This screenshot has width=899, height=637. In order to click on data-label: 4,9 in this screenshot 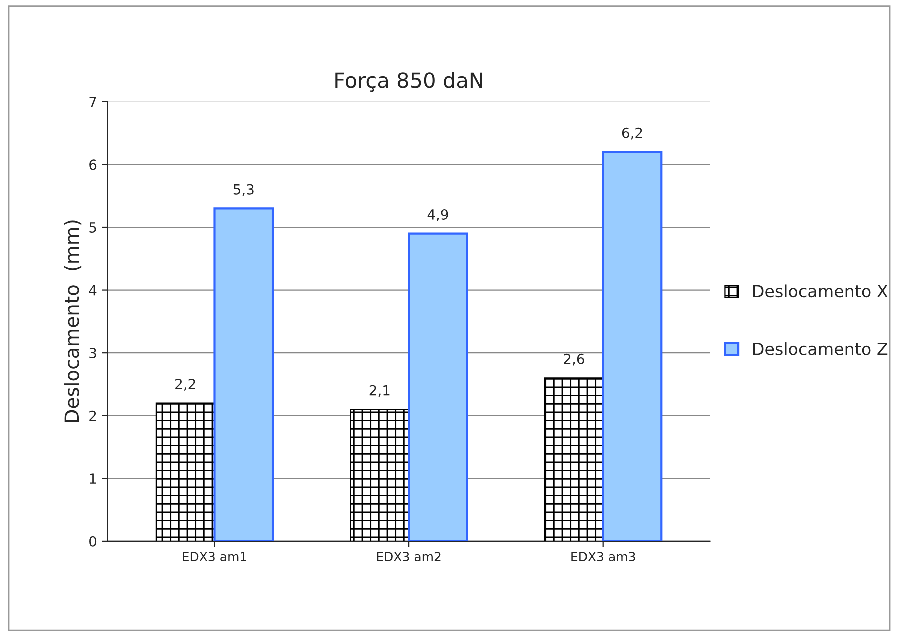, I will do `click(438, 215)`.